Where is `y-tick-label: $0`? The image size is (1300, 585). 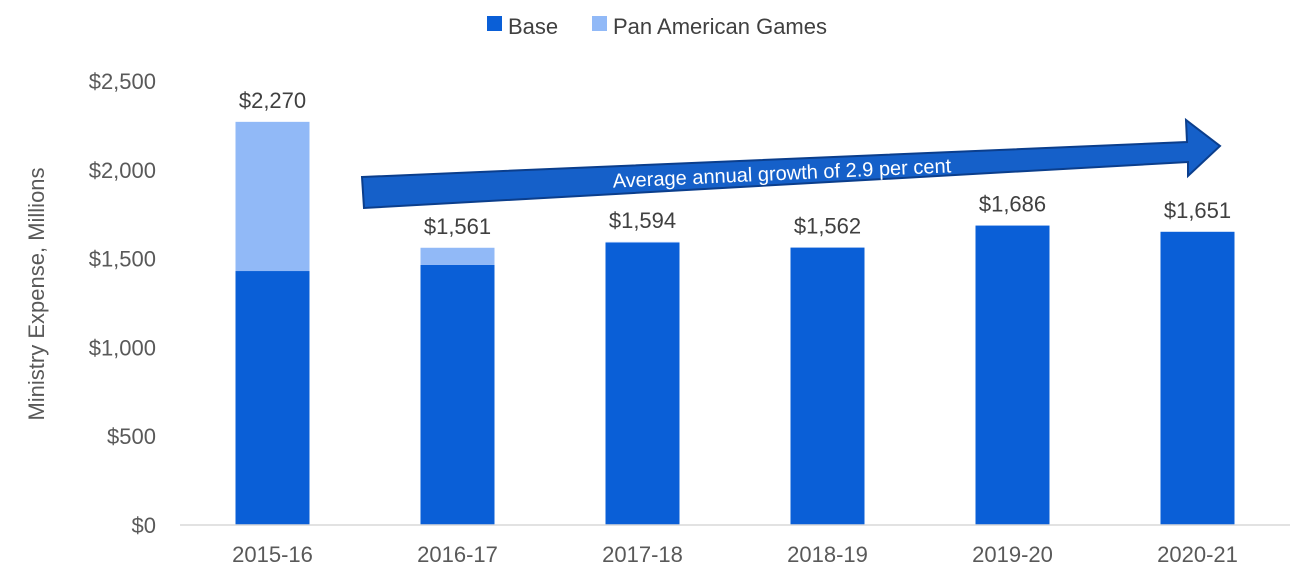
y-tick-label: $0 is located at coordinates (144, 525).